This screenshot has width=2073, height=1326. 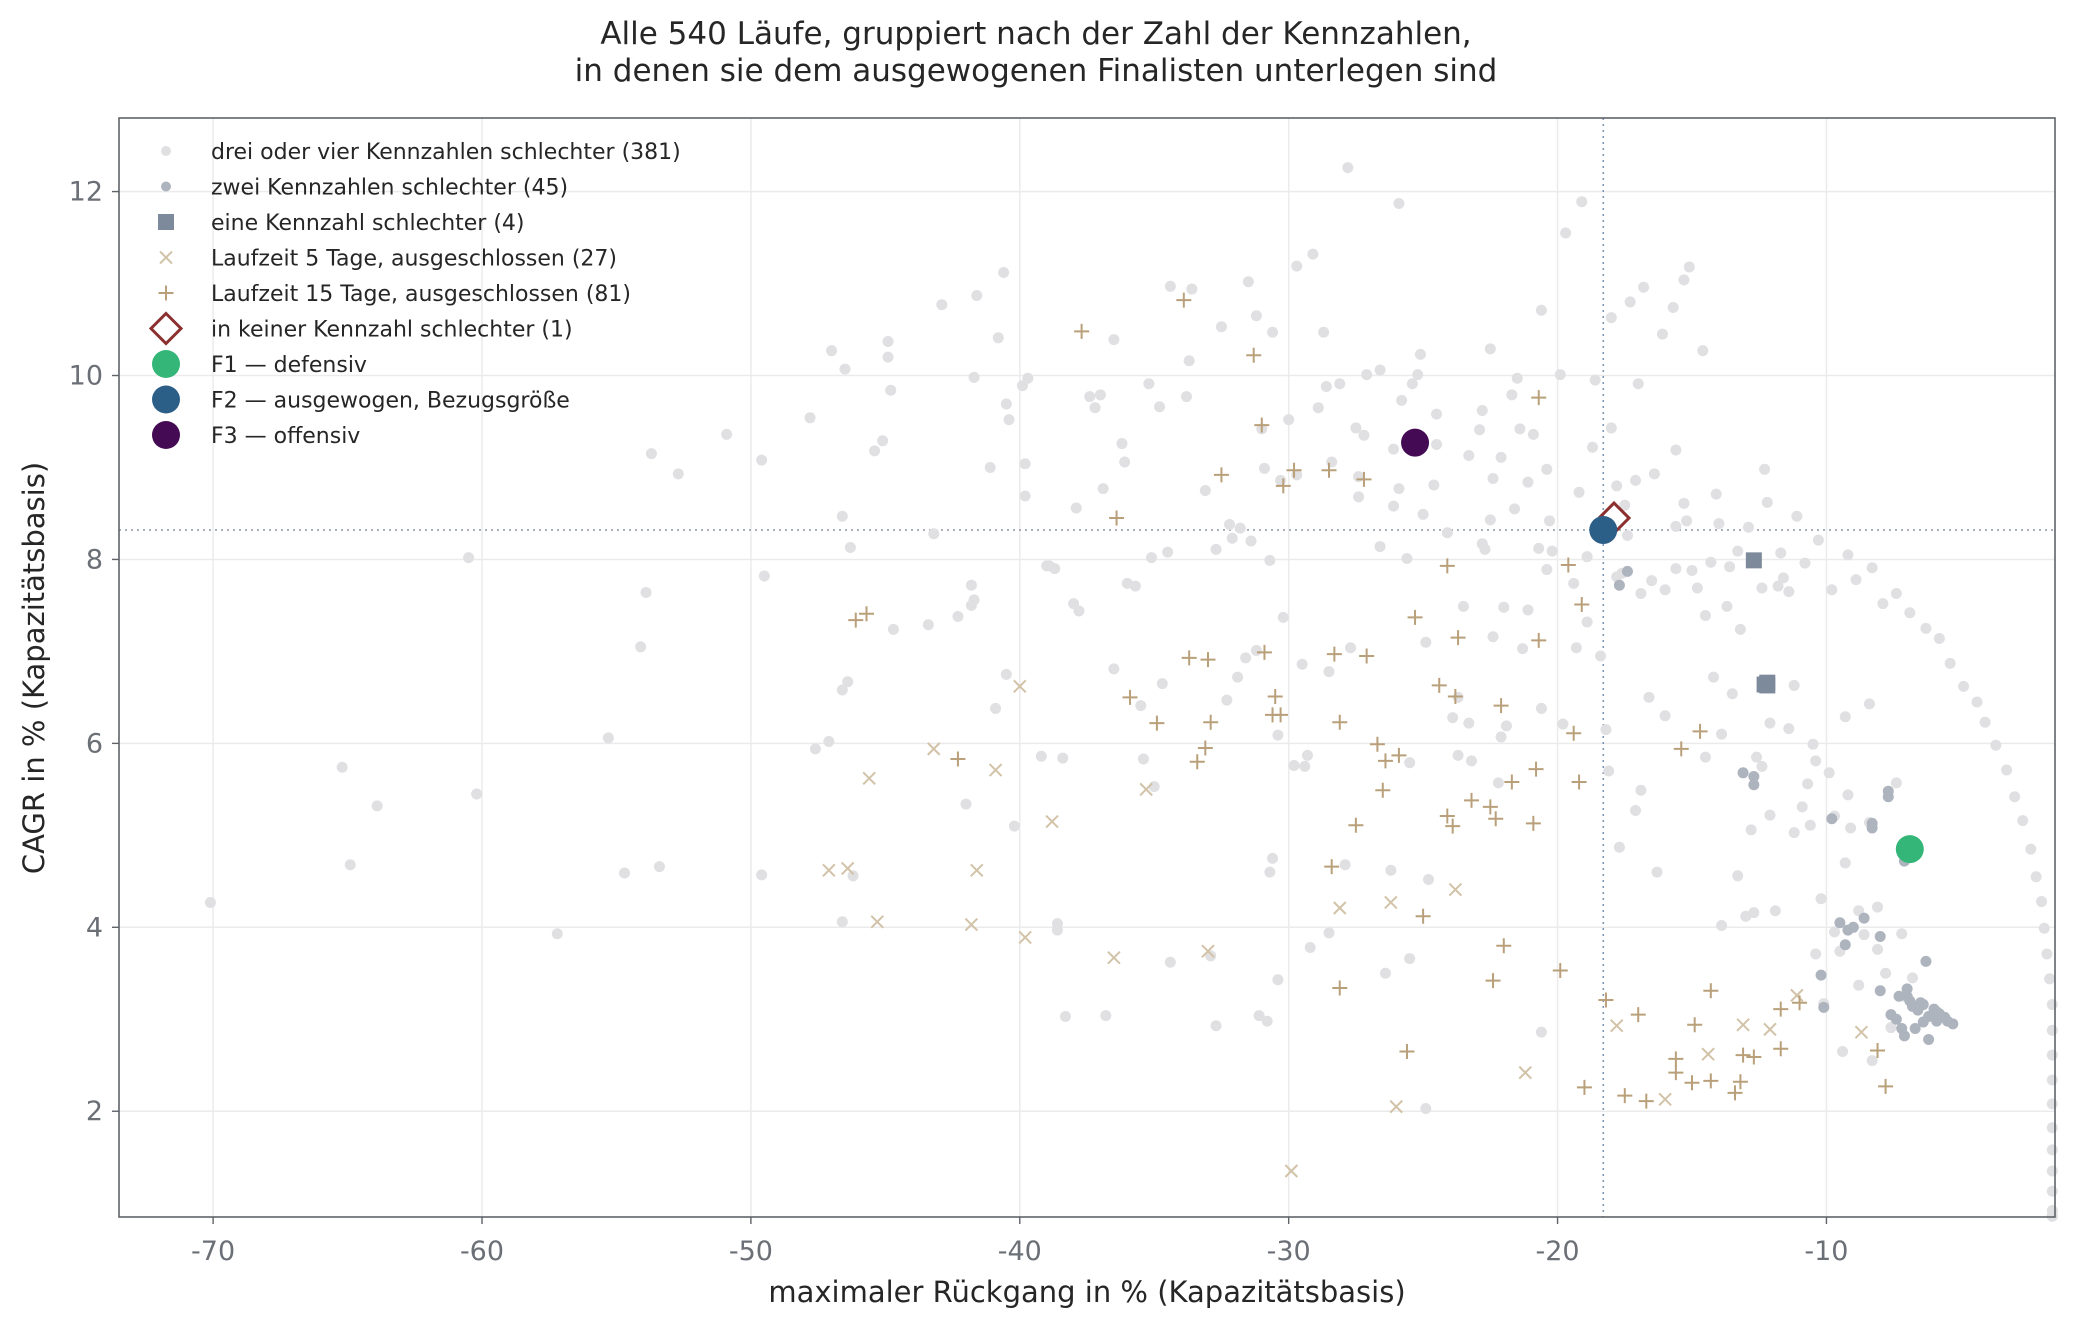 I want to click on y-axis-ticks: 2 4 6 8 10 12, so click(x=94, y=652).